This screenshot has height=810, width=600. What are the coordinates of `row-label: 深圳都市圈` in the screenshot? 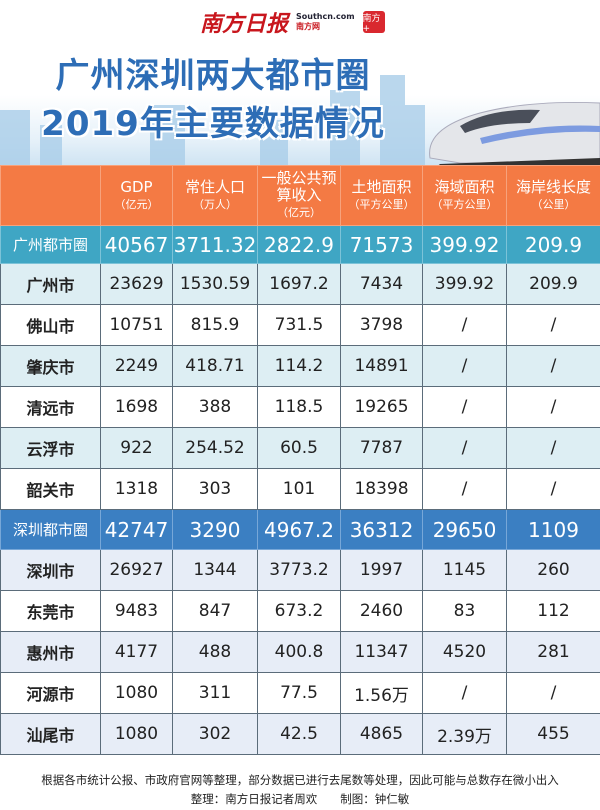 It's located at (50, 529).